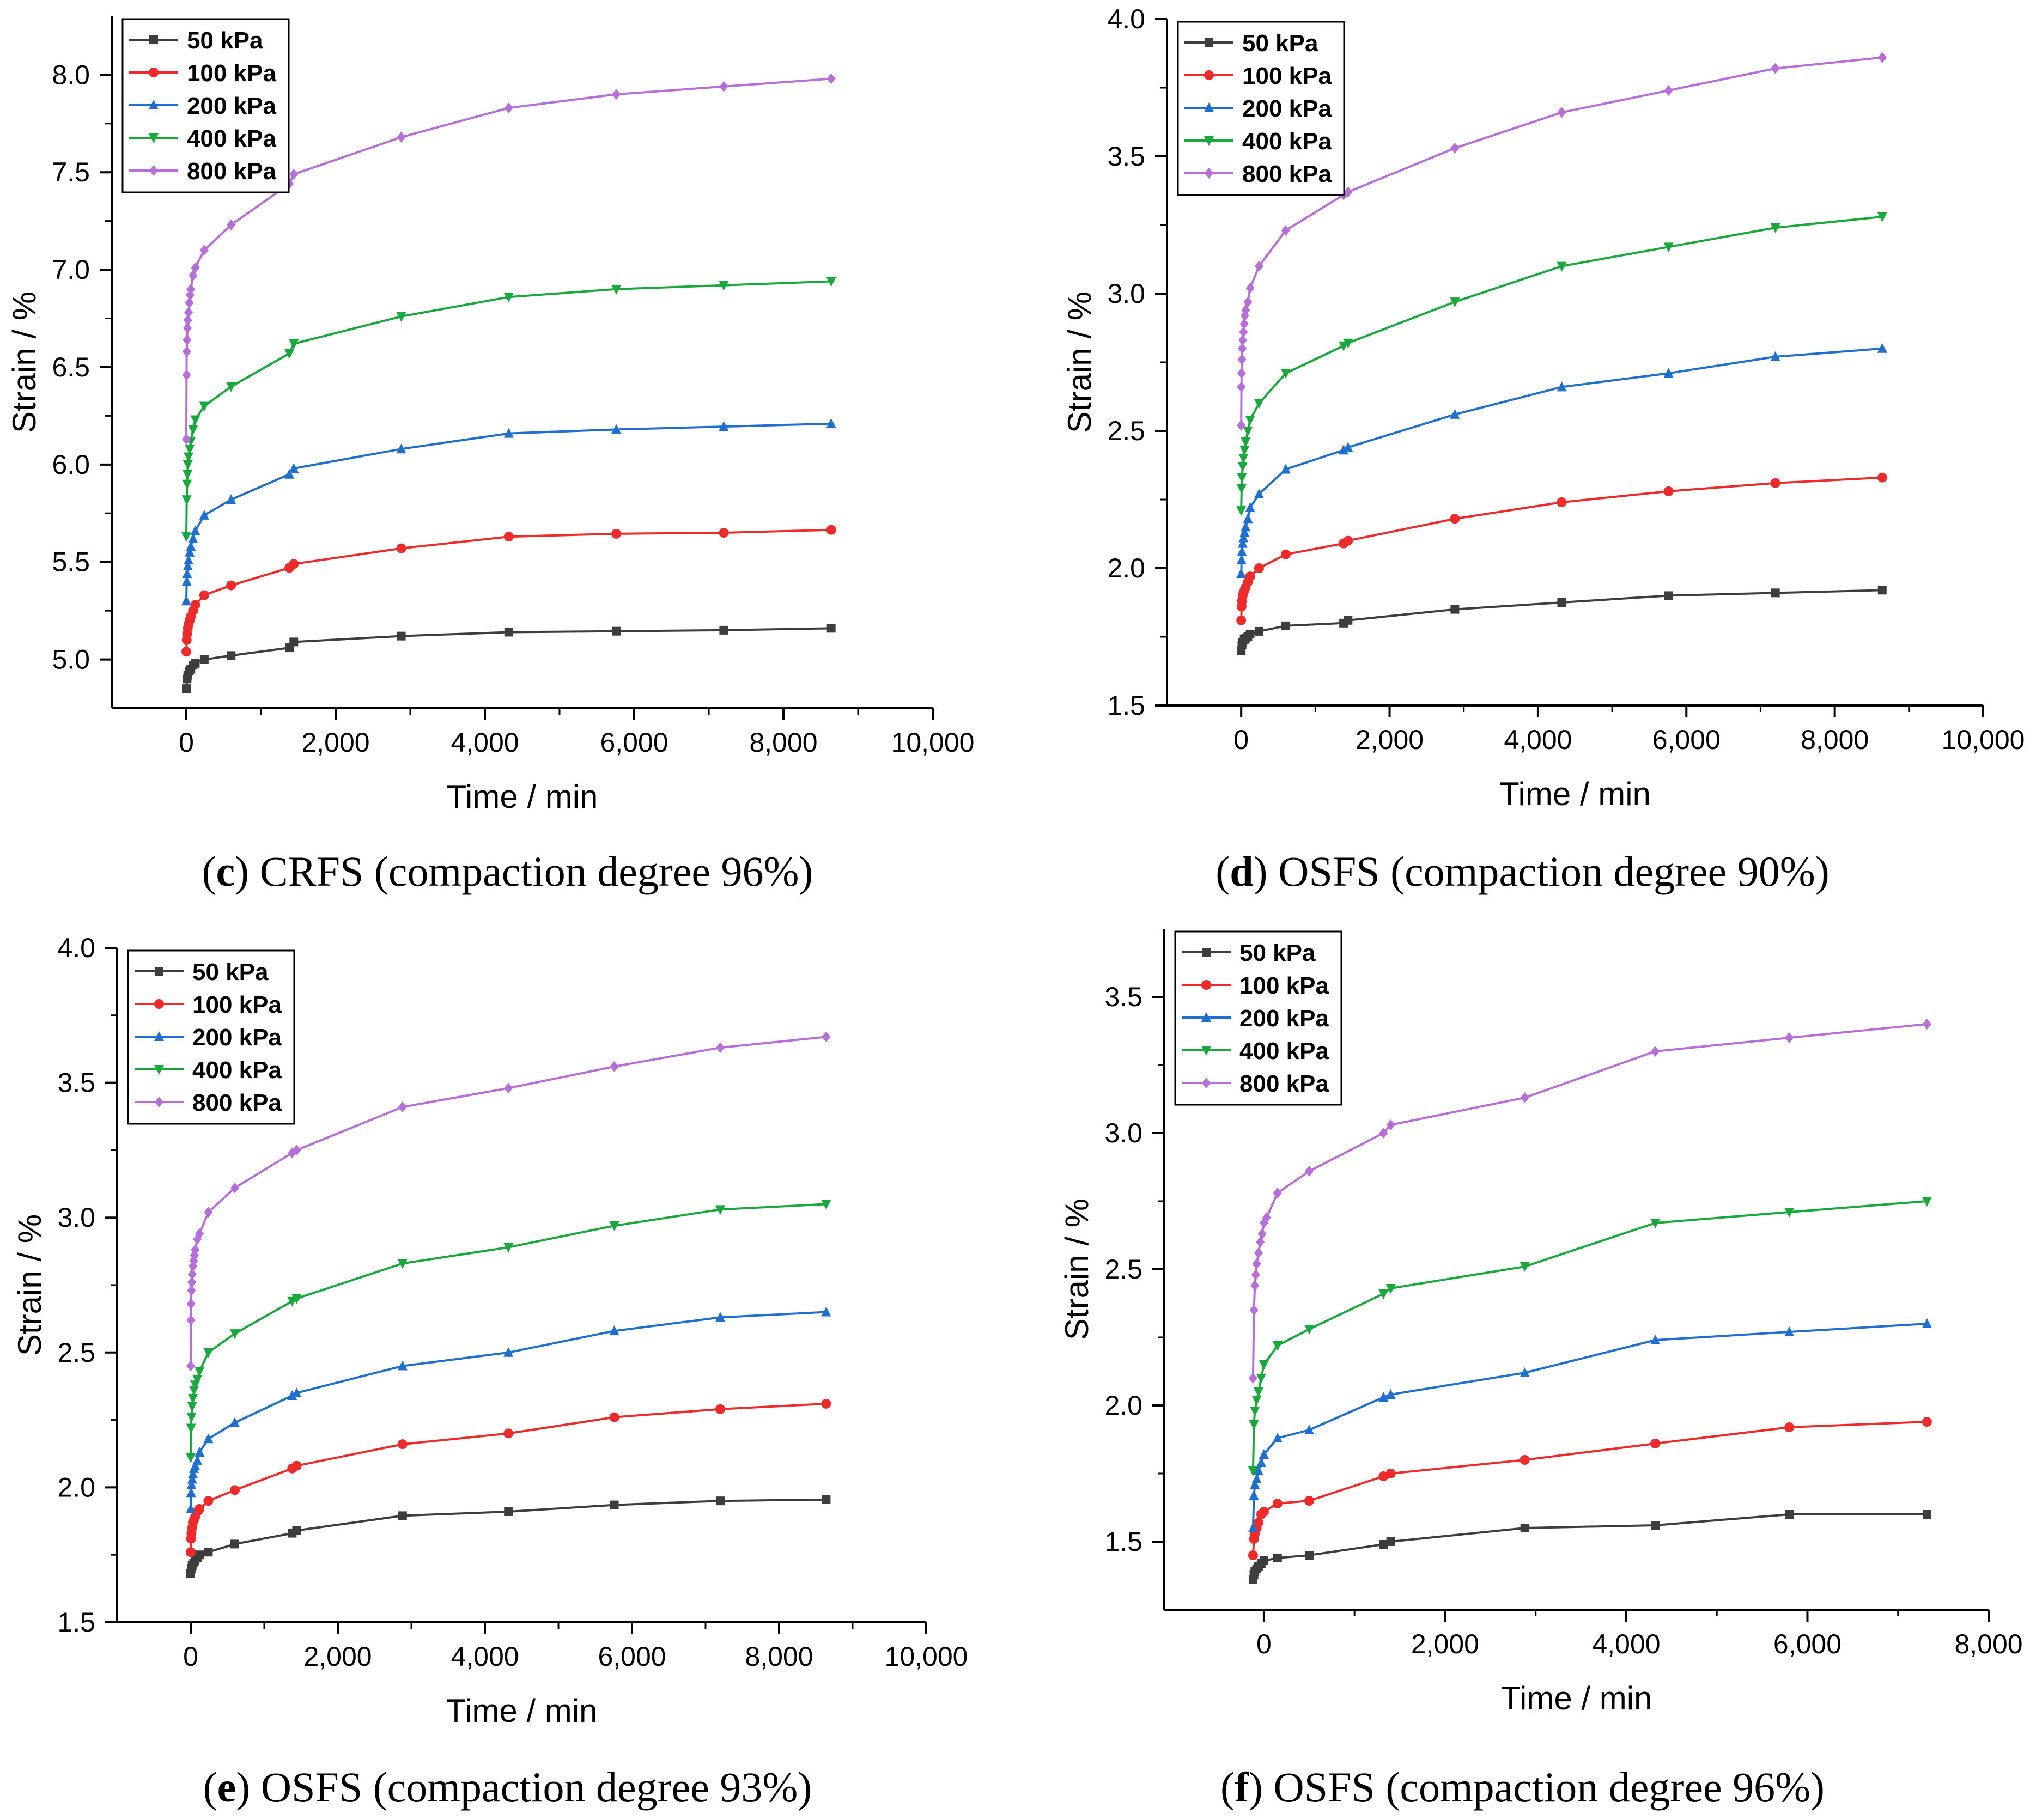  I want to click on x-tick-label: 4,000, so click(1626, 1644).